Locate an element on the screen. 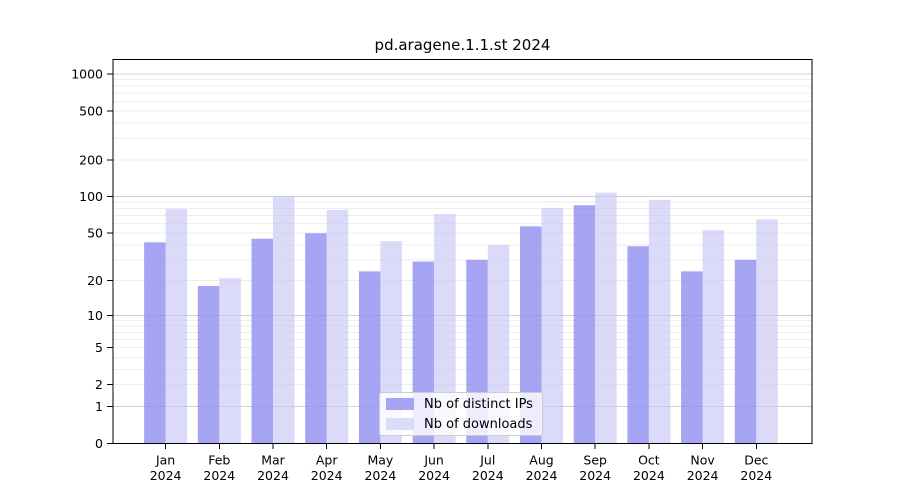 The width and height of the screenshot is (900, 500). y-tick-label: 2 is located at coordinates (99, 384).